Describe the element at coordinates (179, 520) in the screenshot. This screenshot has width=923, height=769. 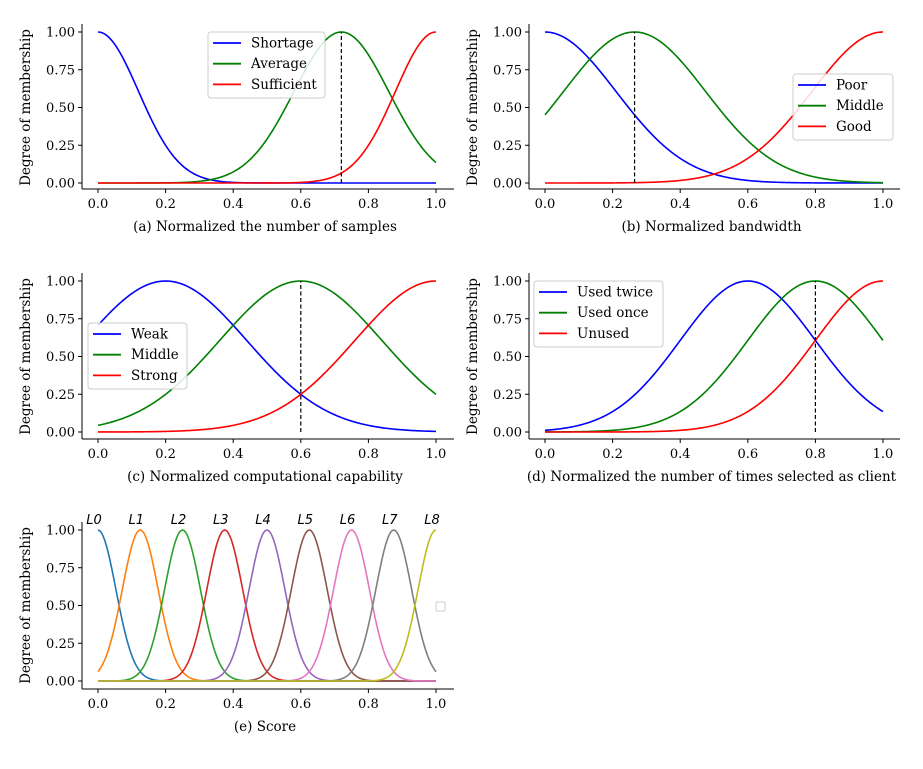
I see `peak-label: L2` at that location.